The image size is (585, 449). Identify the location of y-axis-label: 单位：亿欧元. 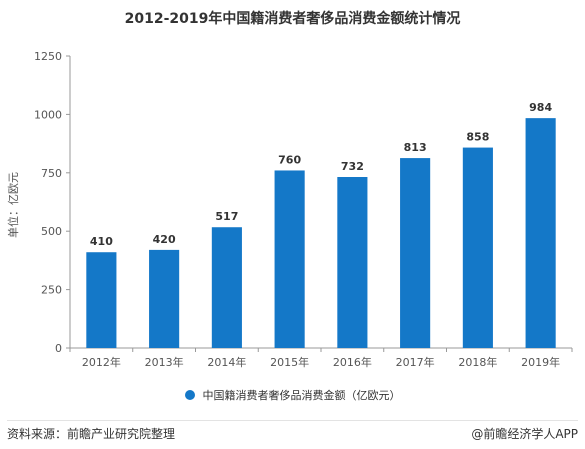
(13, 205).